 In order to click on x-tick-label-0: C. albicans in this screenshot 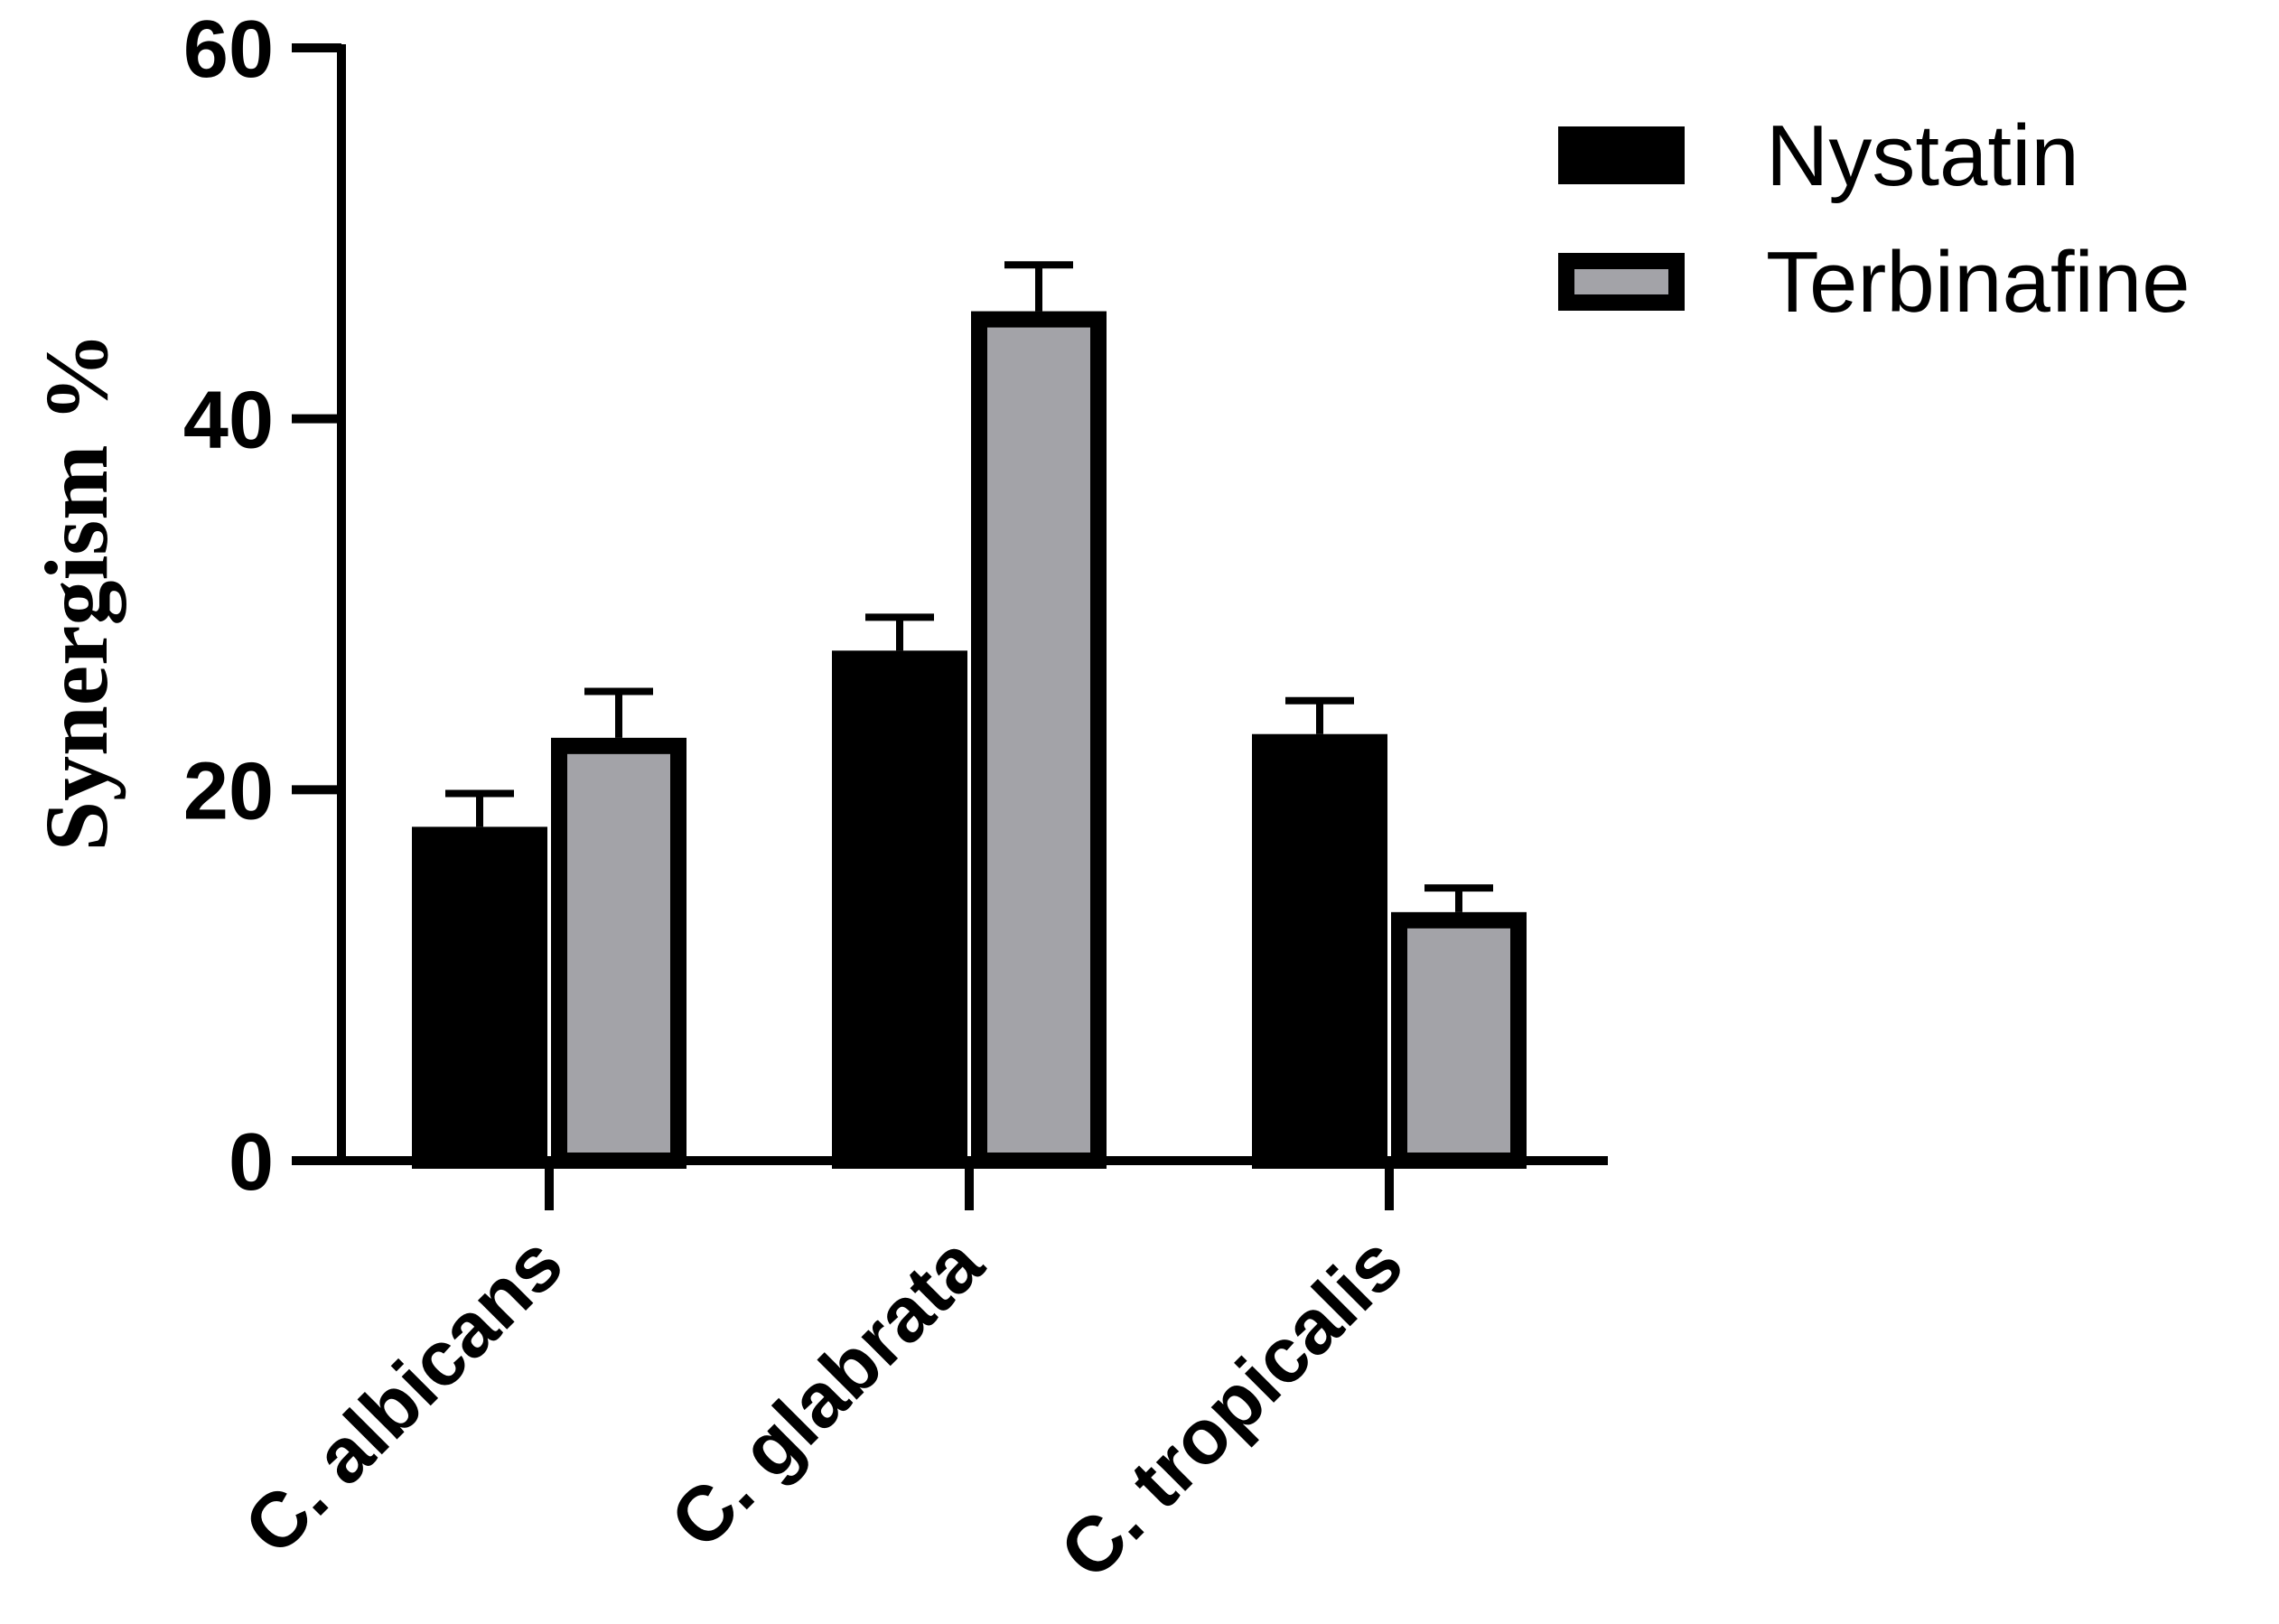, I will do `click(403, 1396)`.